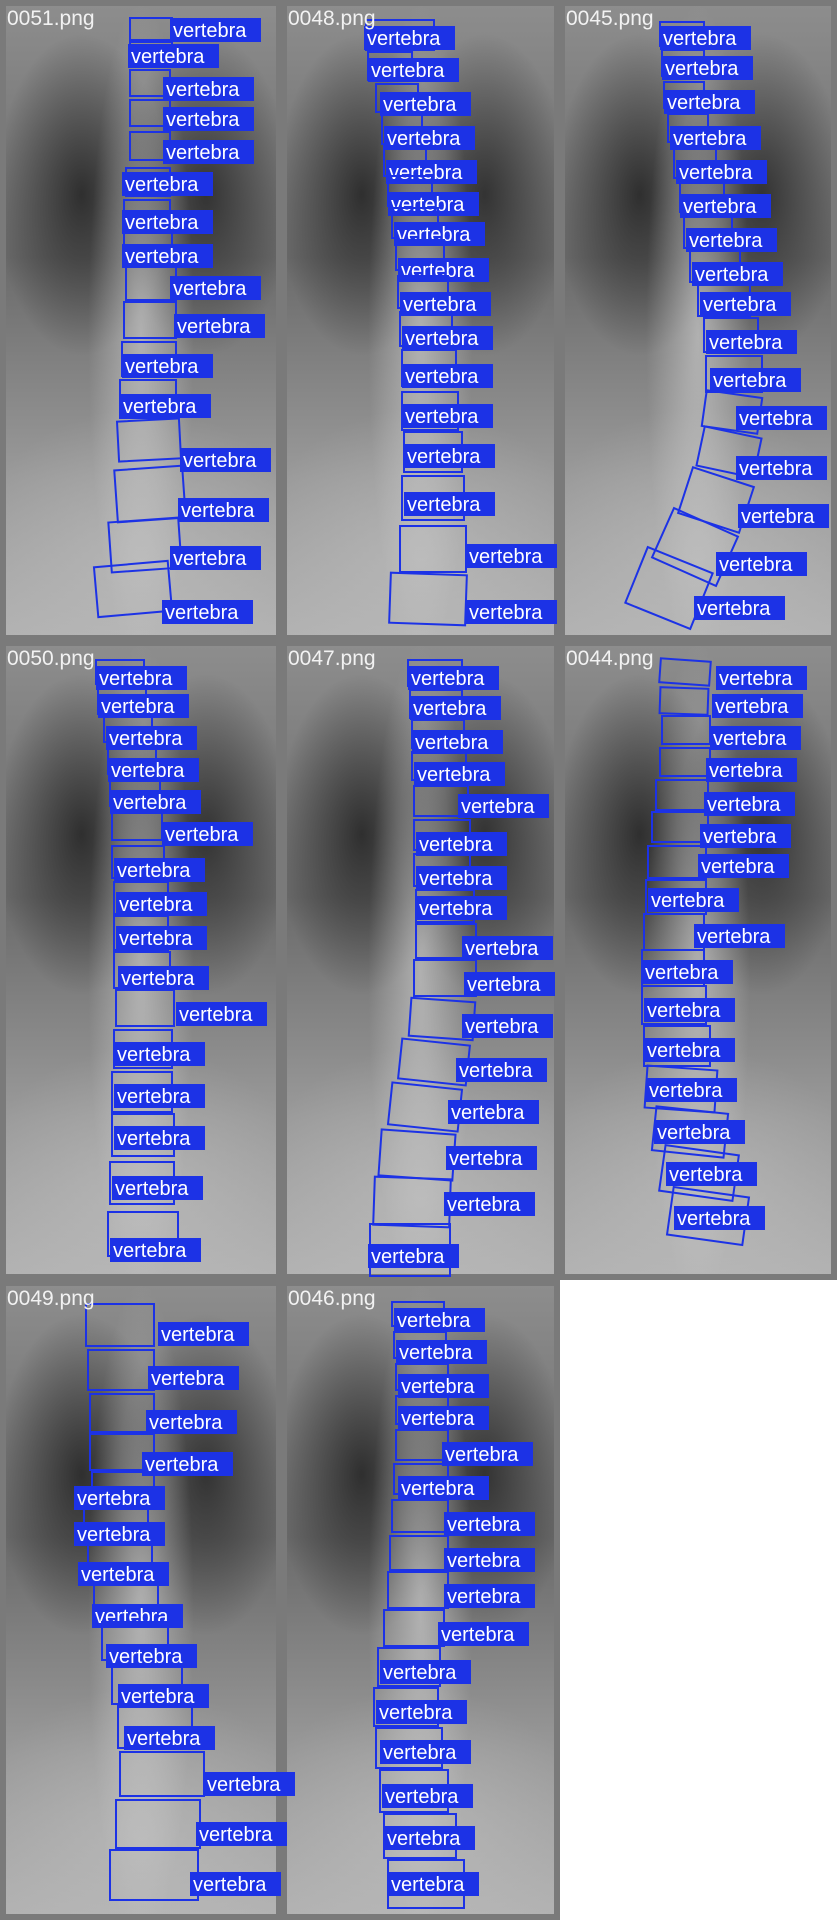  Describe the element at coordinates (332, 1298) in the screenshot. I see `tile-filename: 0046.png` at that location.